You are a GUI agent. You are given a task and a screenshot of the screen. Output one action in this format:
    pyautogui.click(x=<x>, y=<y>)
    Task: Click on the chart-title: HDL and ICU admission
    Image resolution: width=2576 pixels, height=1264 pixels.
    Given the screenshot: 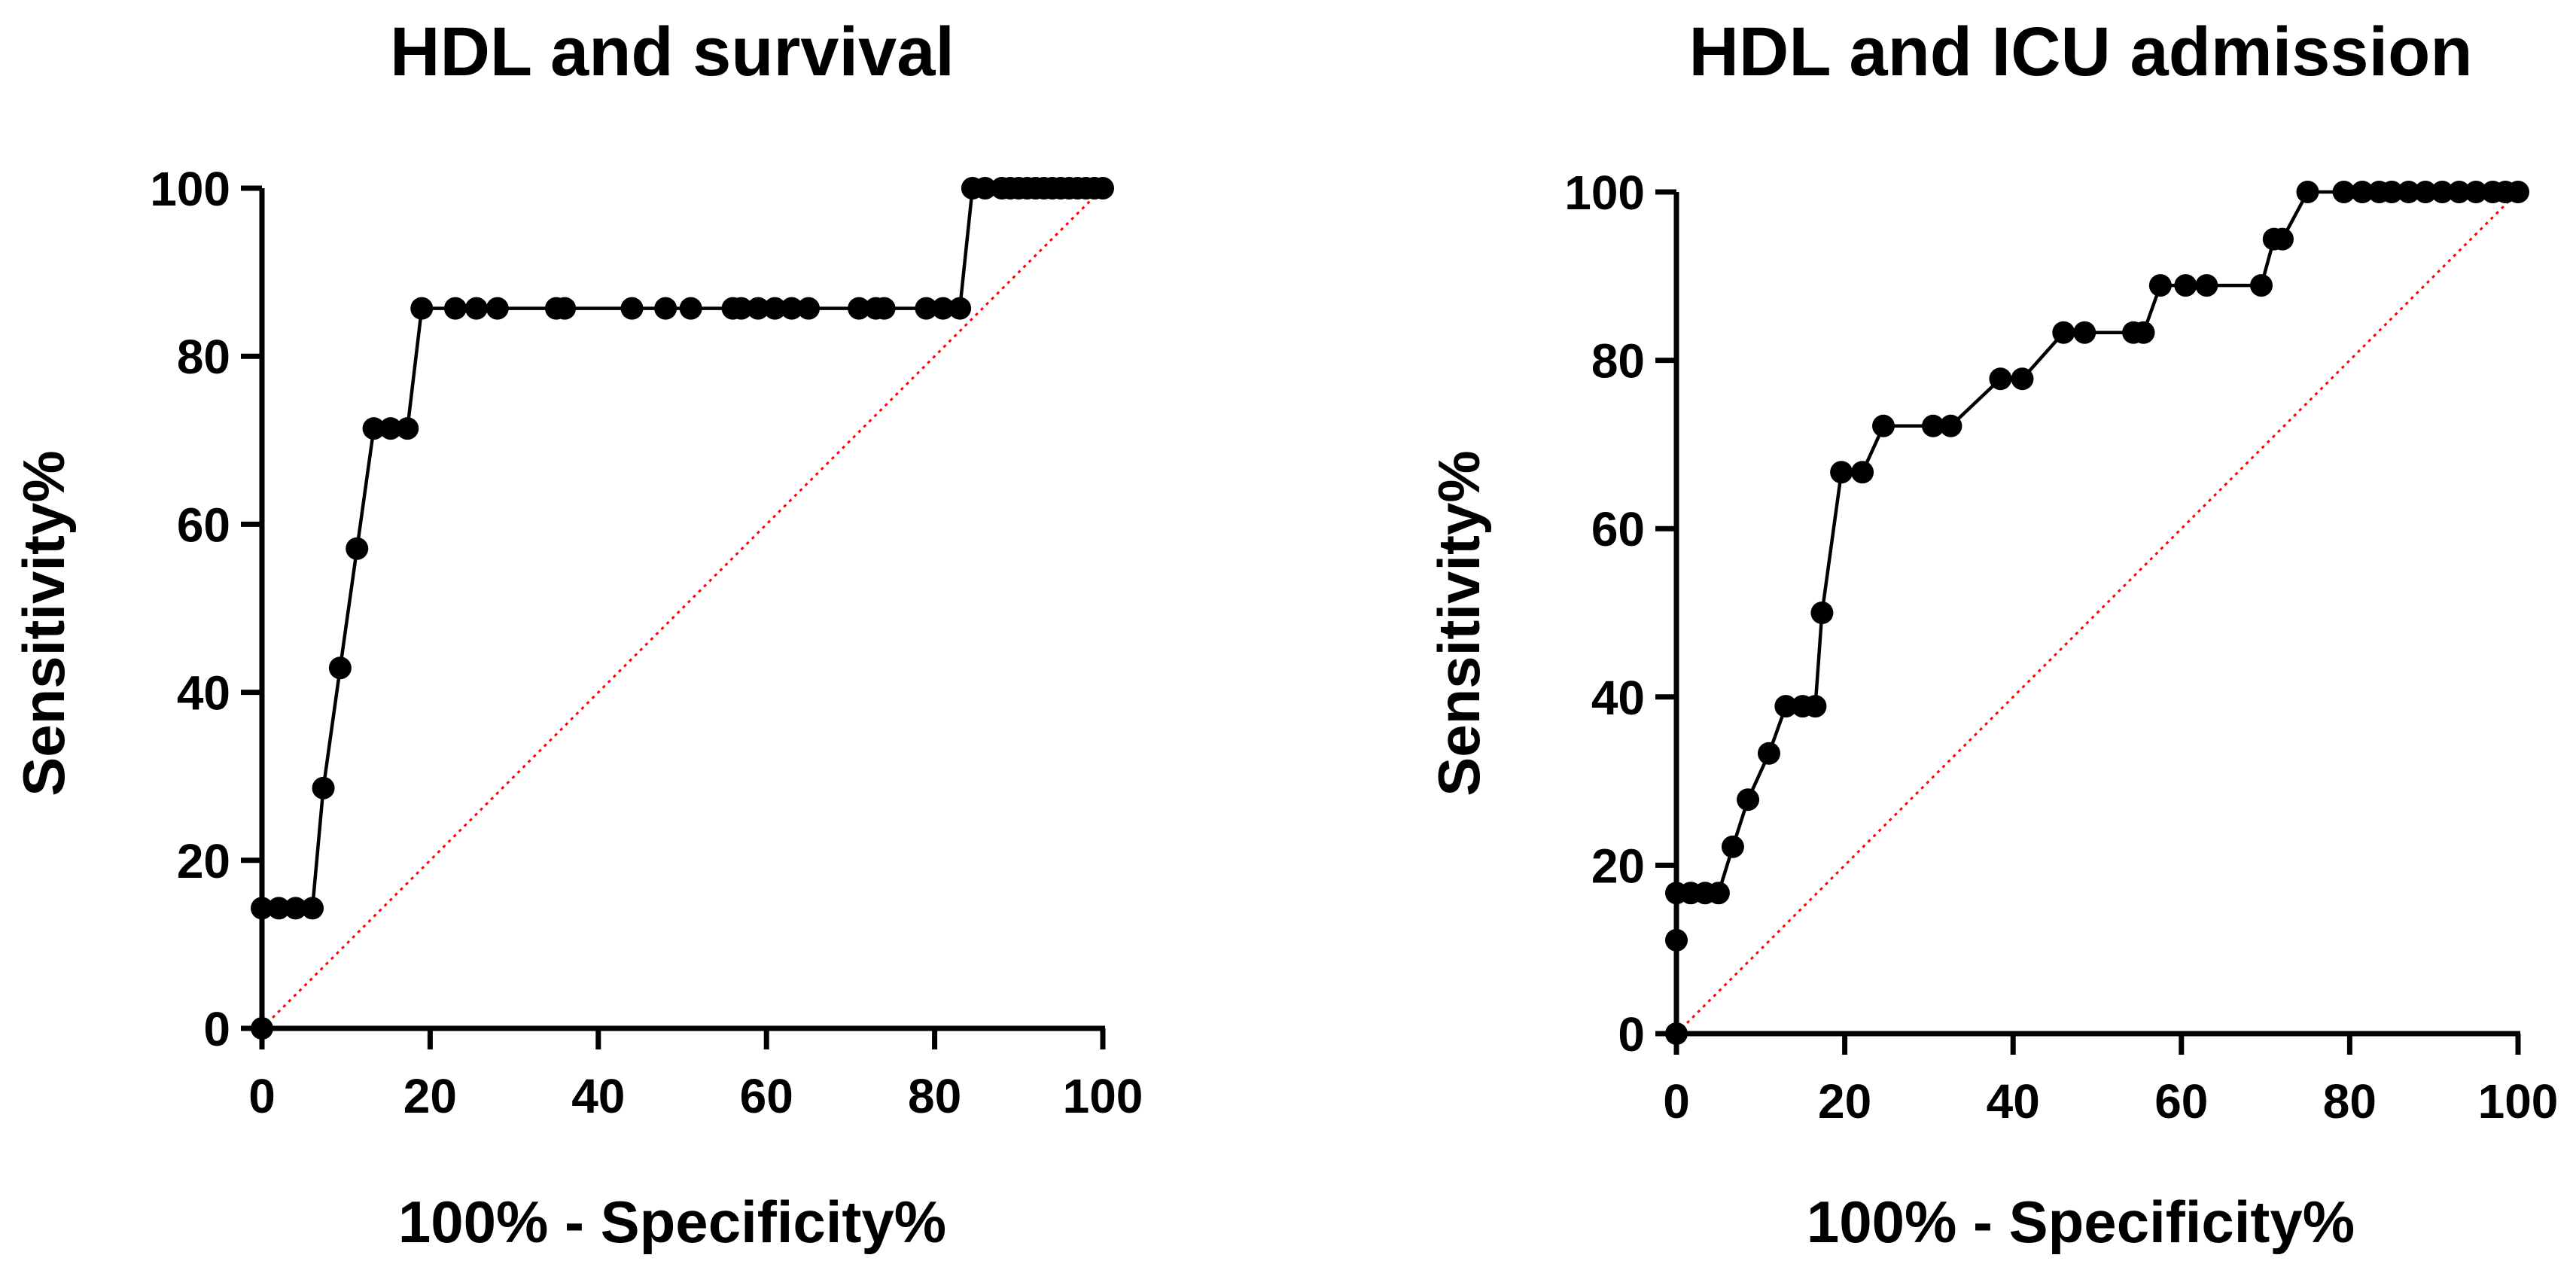 What is the action you would take?
    pyautogui.click(x=2080, y=52)
    